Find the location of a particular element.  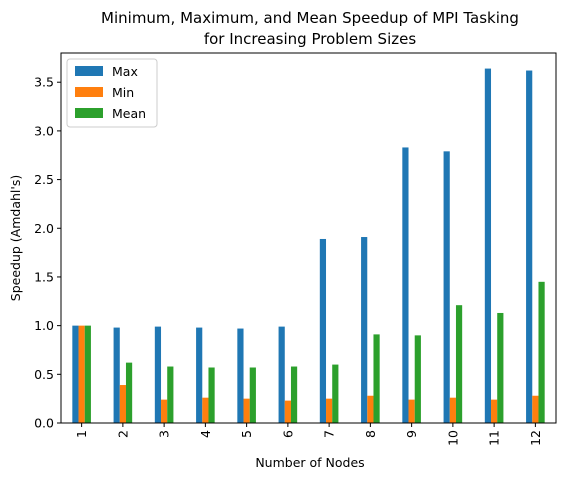

x-tick-label: 4 is located at coordinates (205, 434).